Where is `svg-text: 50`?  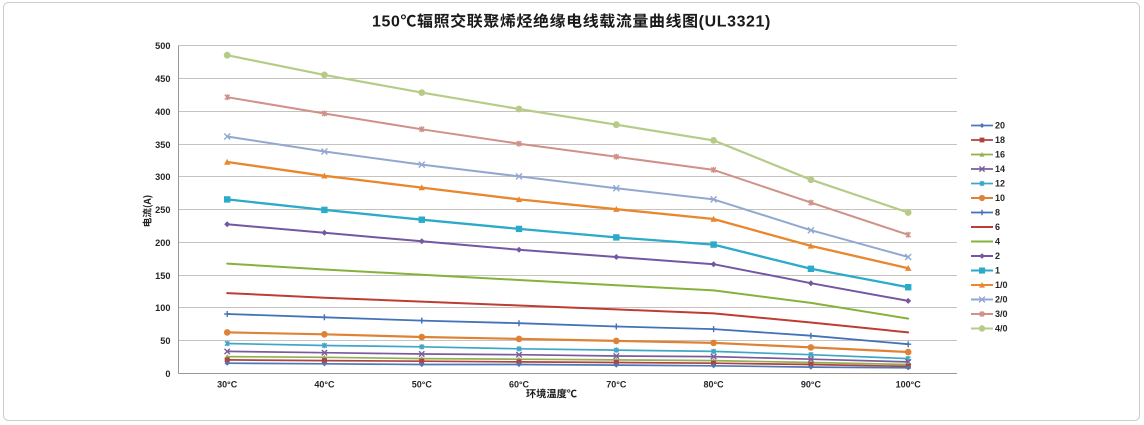 svg-text: 50 is located at coordinates (165, 341).